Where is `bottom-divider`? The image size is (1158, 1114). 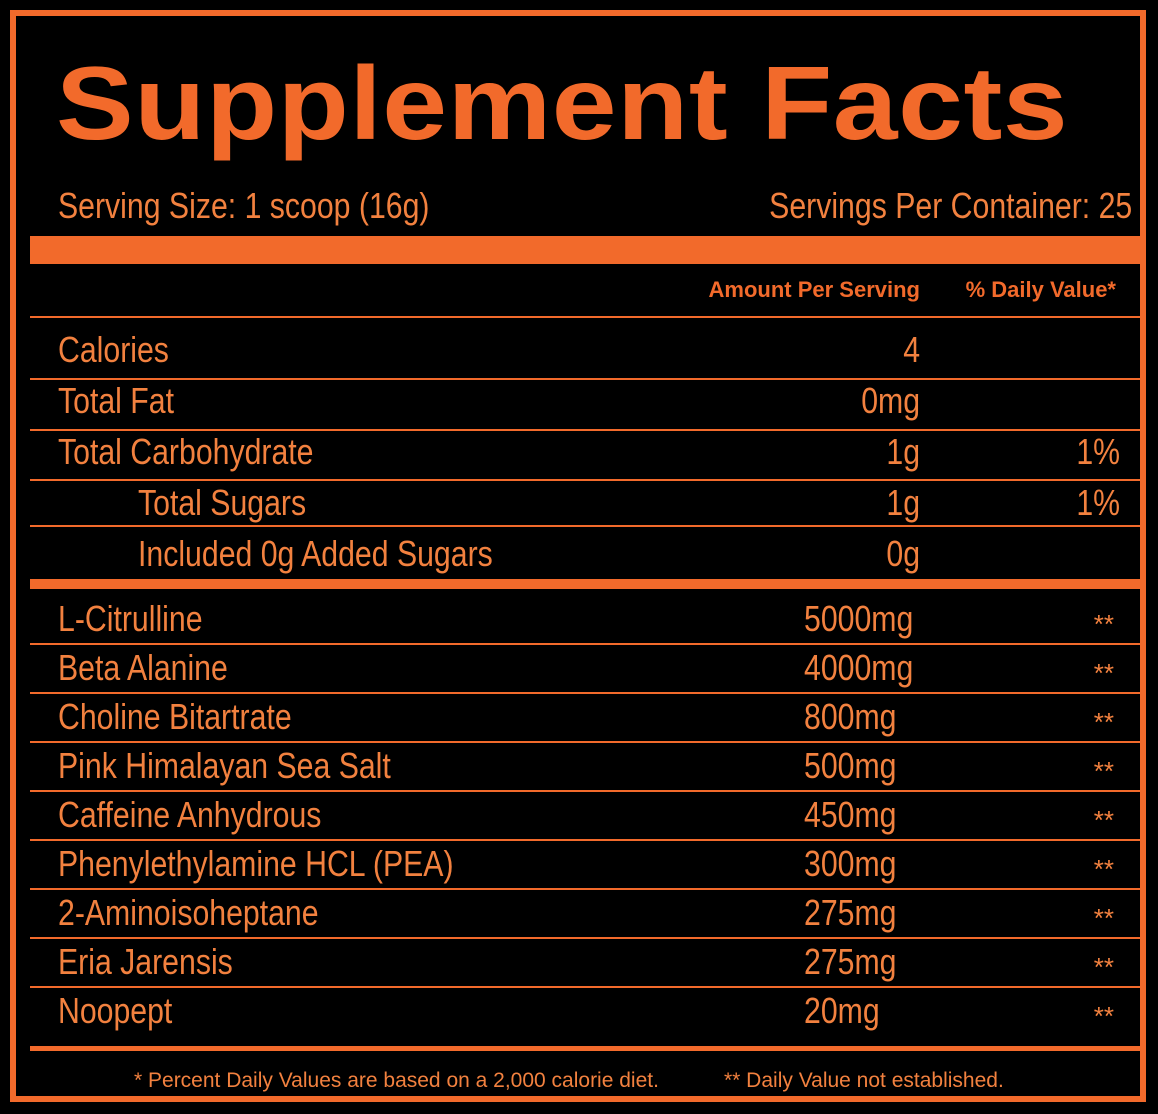 bottom-divider is located at coordinates (586, 1048).